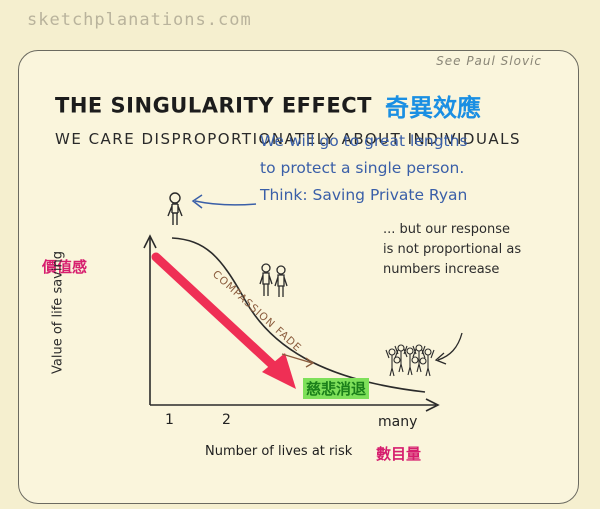  I want to click on x-tick-many: many, so click(398, 422).